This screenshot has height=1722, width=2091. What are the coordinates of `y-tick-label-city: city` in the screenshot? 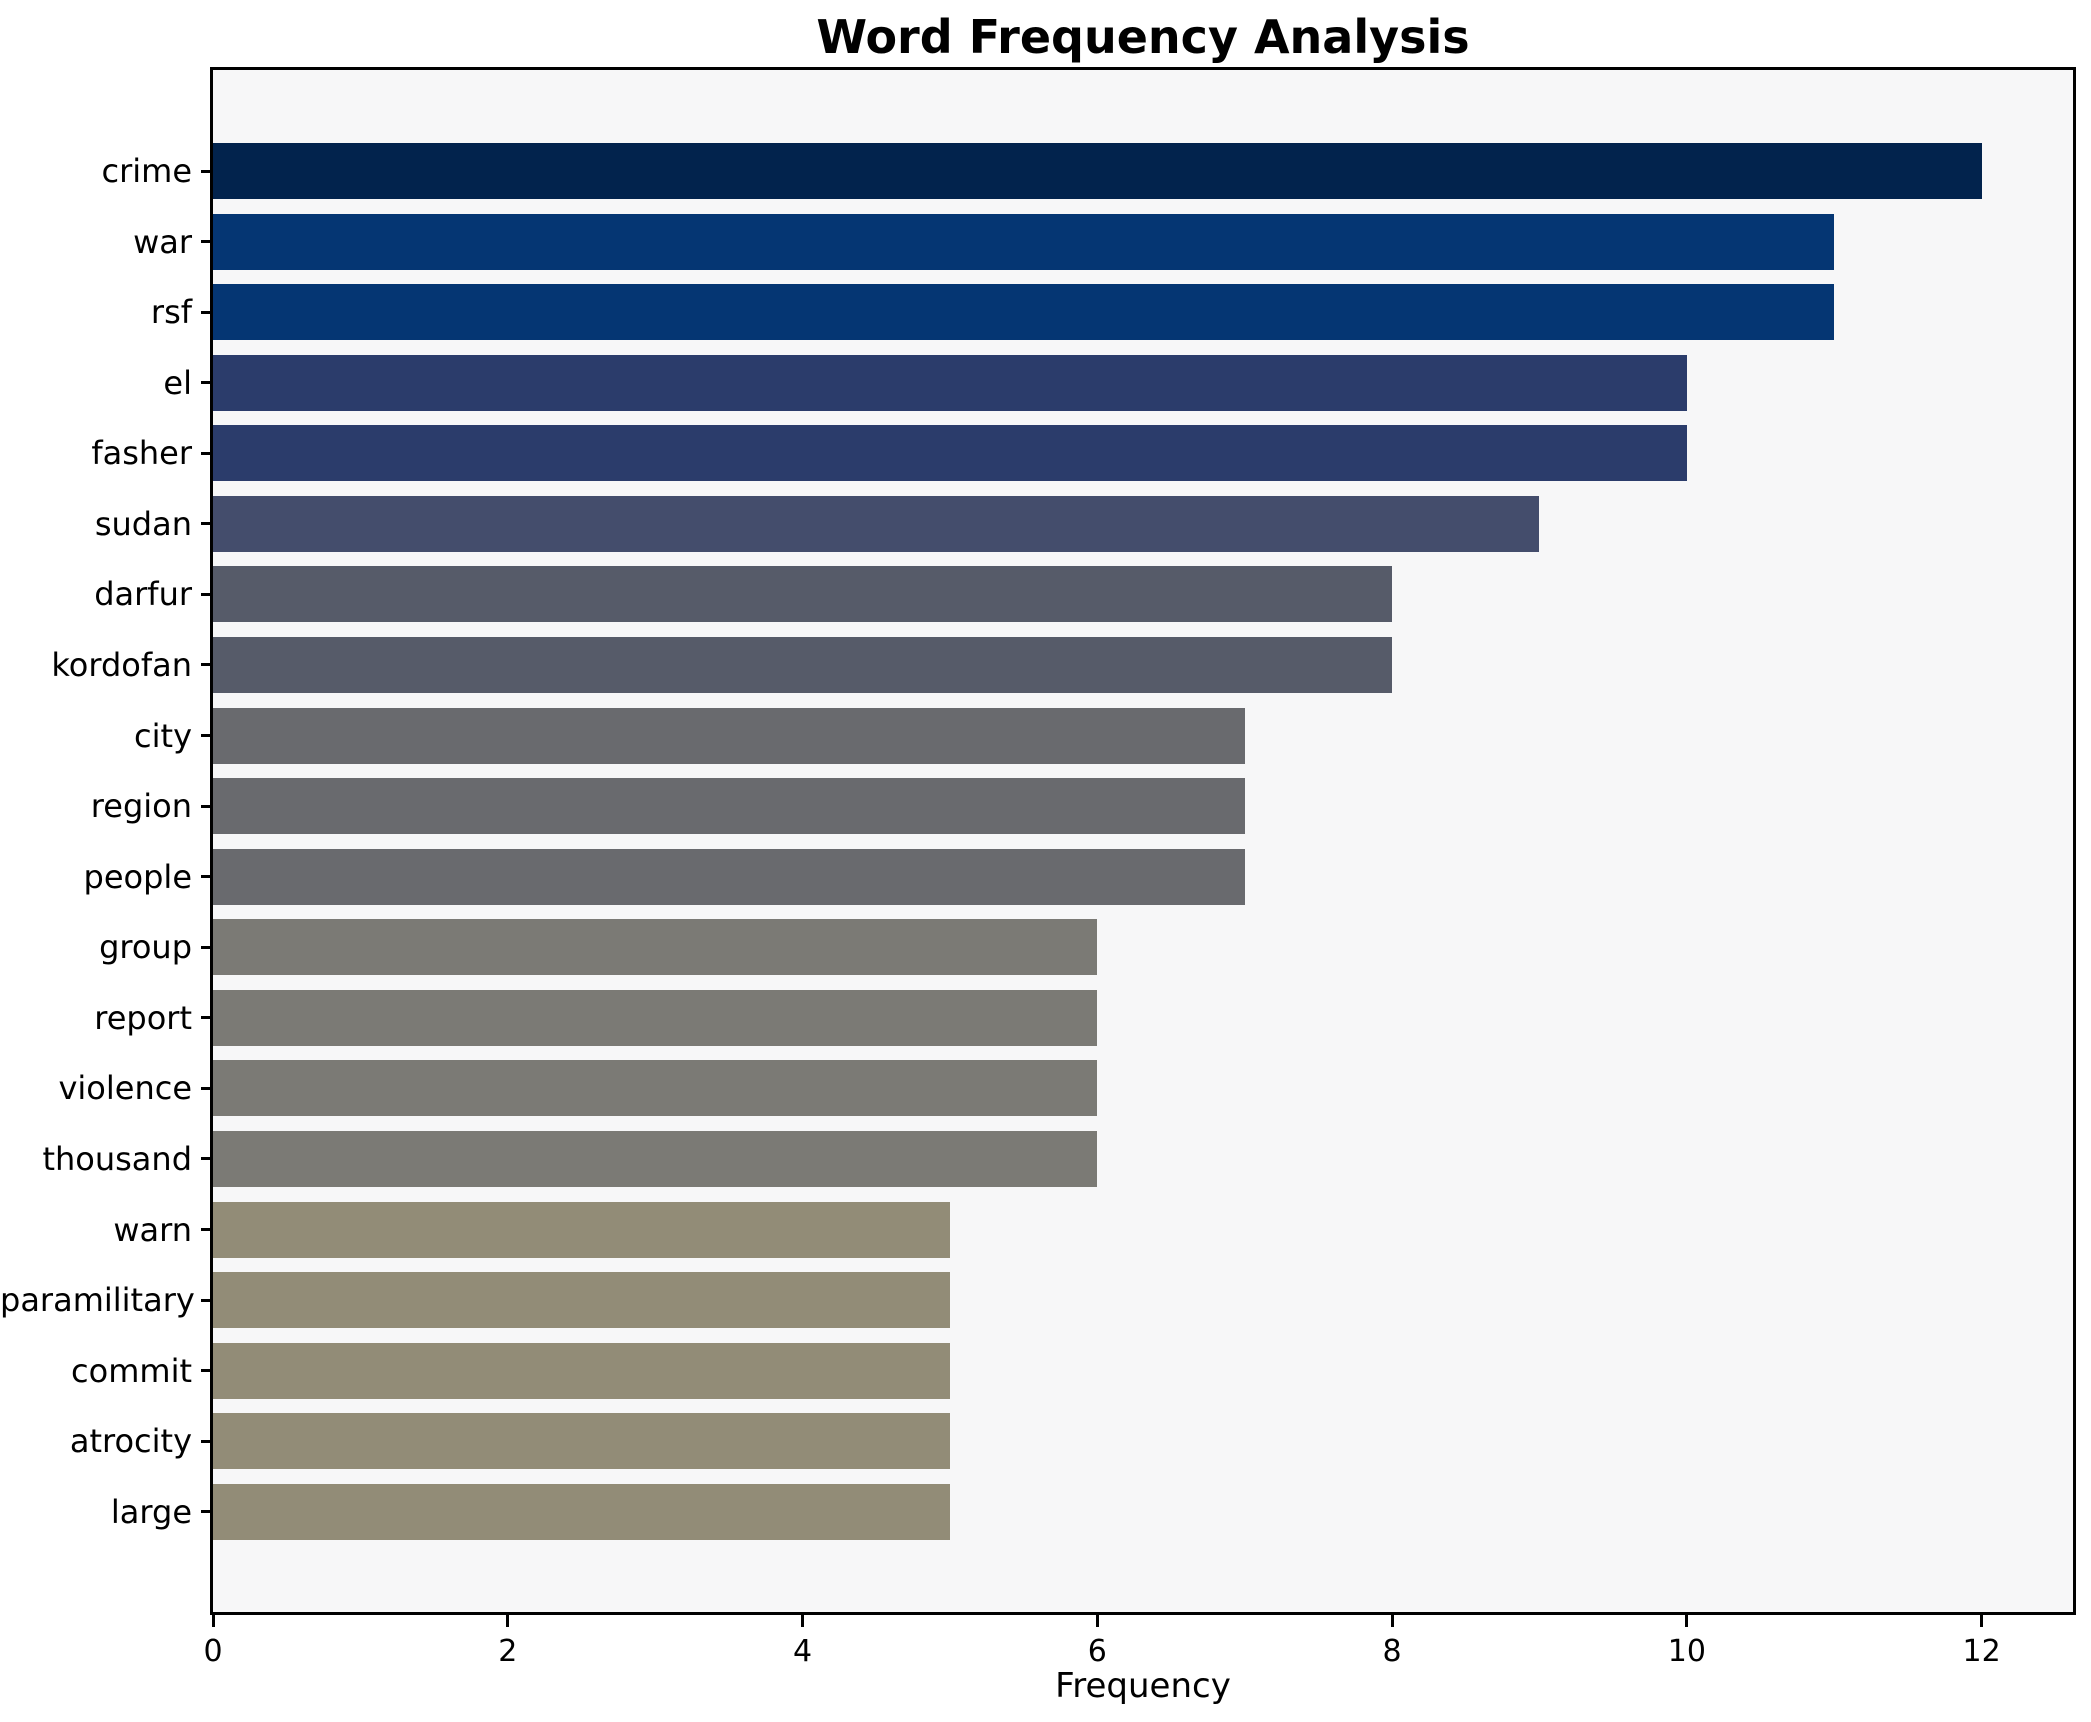 It's located at (163, 735).